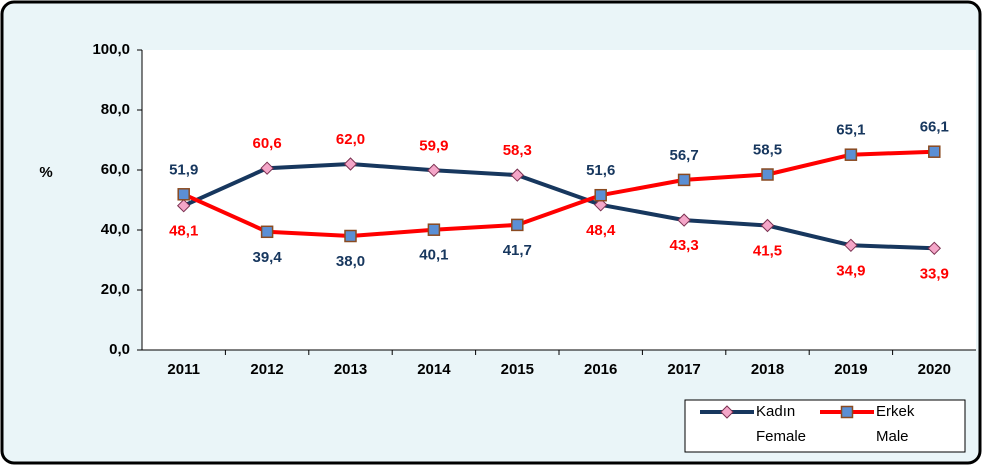 The height and width of the screenshot is (471, 984). Describe the element at coordinates (767, 250) in the screenshot. I see `value-label: 41,5` at that location.